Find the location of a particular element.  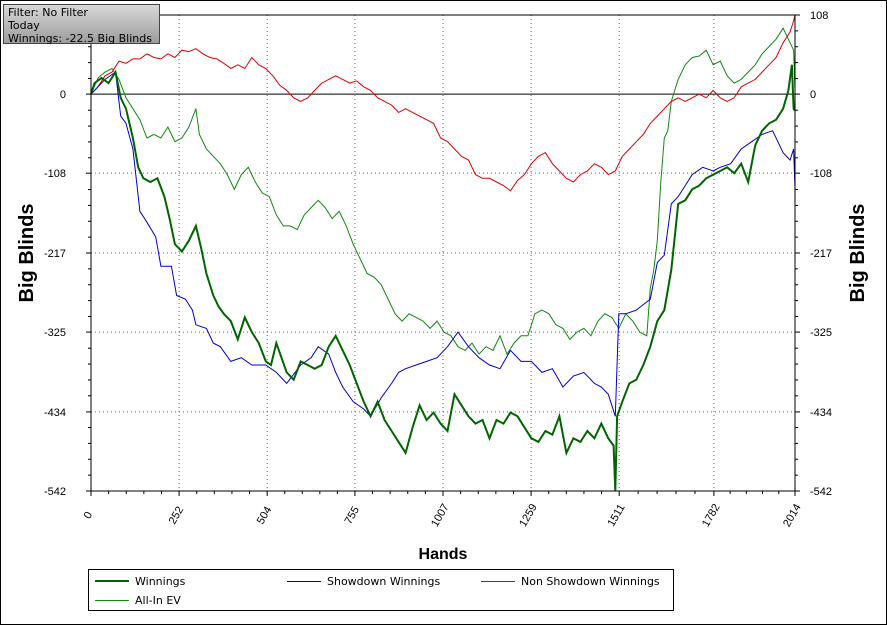

legend-item-showdown: Showdown Winnings is located at coordinates (363, 581).